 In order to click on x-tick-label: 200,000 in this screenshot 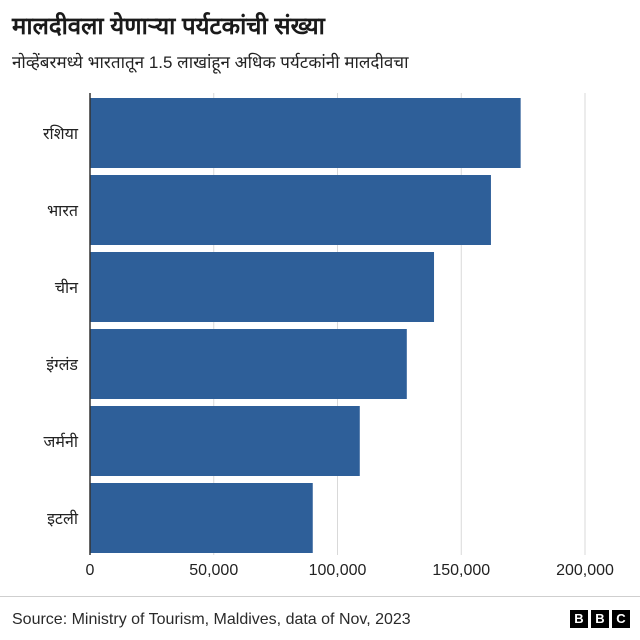, I will do `click(585, 570)`.